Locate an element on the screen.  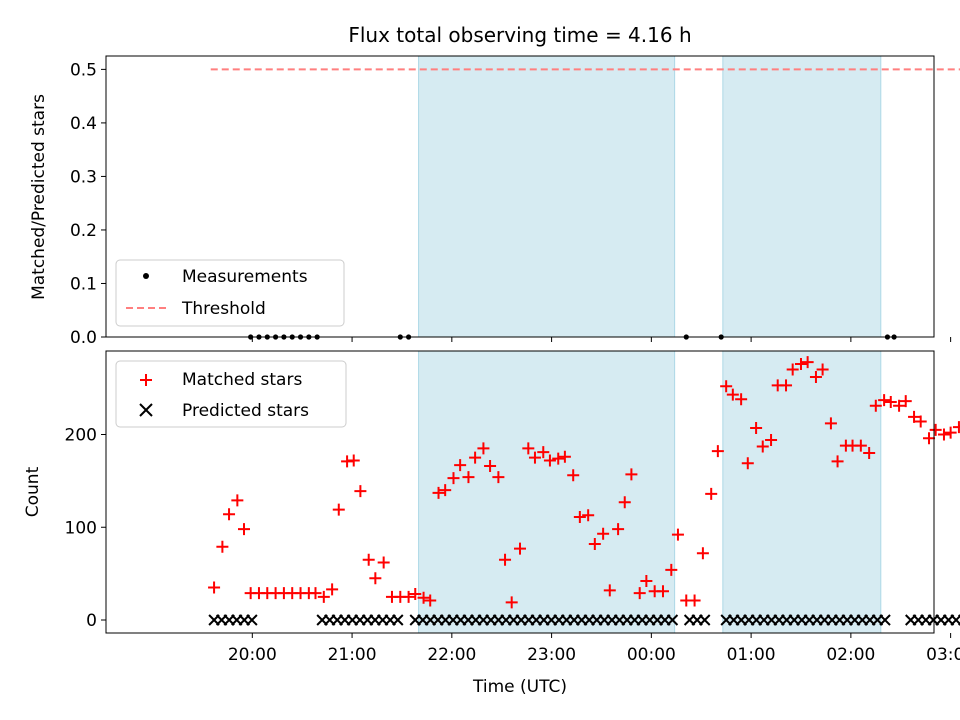
y-tick-label: 100 is located at coordinates (81, 528).